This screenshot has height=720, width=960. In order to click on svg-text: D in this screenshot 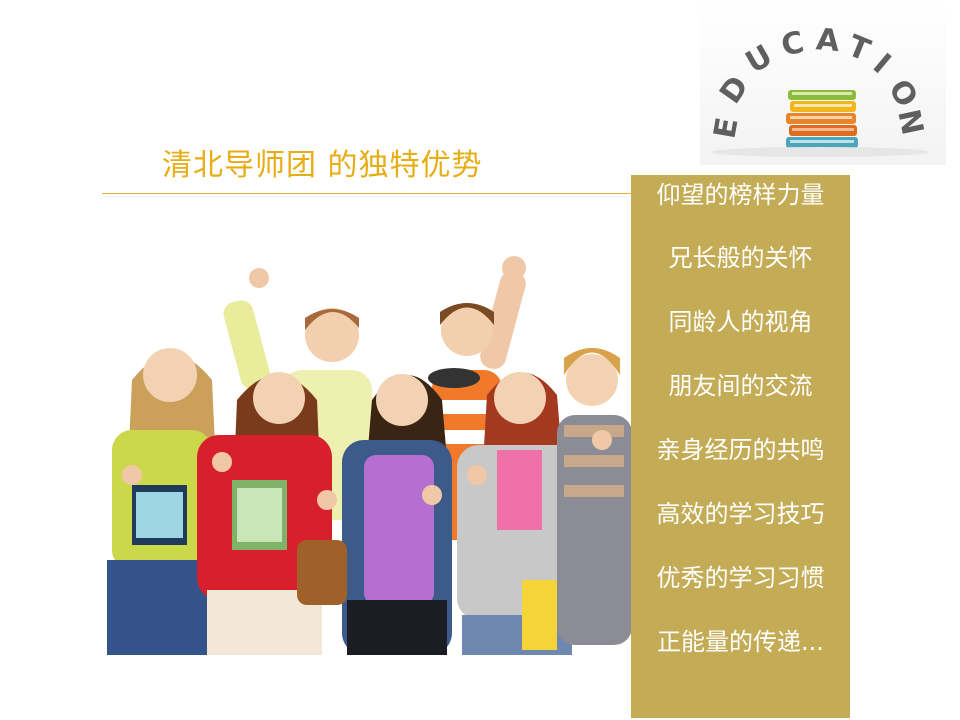, I will do `click(734, 90)`.